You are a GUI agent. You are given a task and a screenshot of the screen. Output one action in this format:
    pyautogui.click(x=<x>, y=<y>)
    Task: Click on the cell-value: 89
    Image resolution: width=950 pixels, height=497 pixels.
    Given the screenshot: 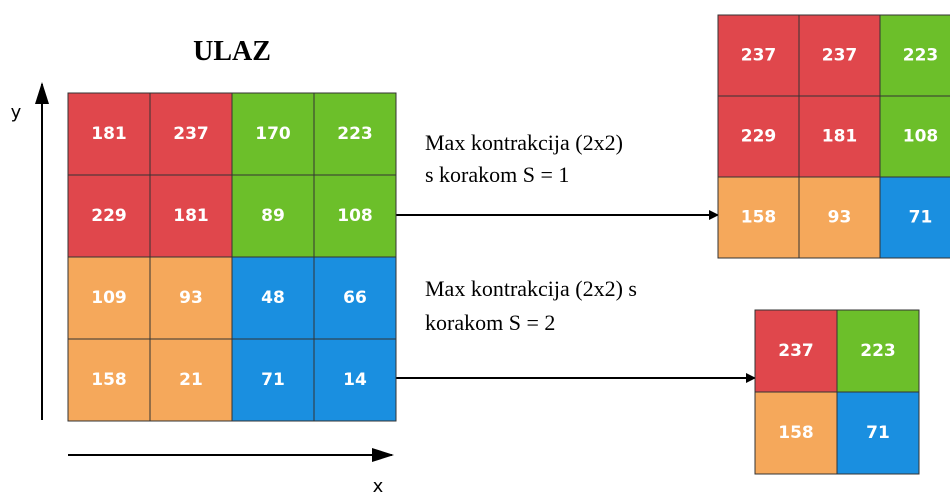 What is the action you would take?
    pyautogui.click(x=273, y=216)
    